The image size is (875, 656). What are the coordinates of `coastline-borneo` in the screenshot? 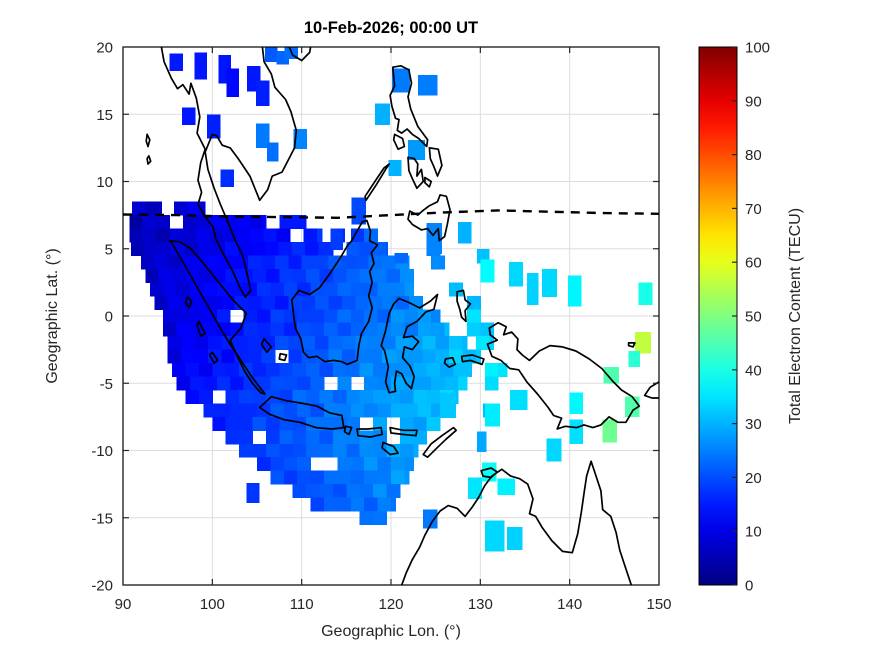 It's located at (334, 292).